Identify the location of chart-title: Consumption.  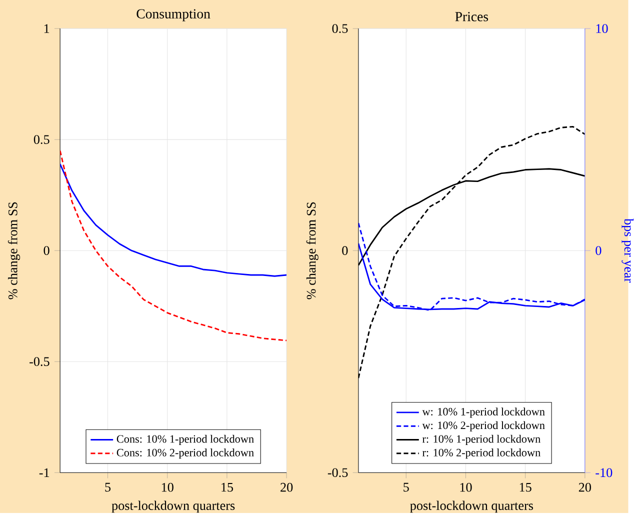
(173, 15).